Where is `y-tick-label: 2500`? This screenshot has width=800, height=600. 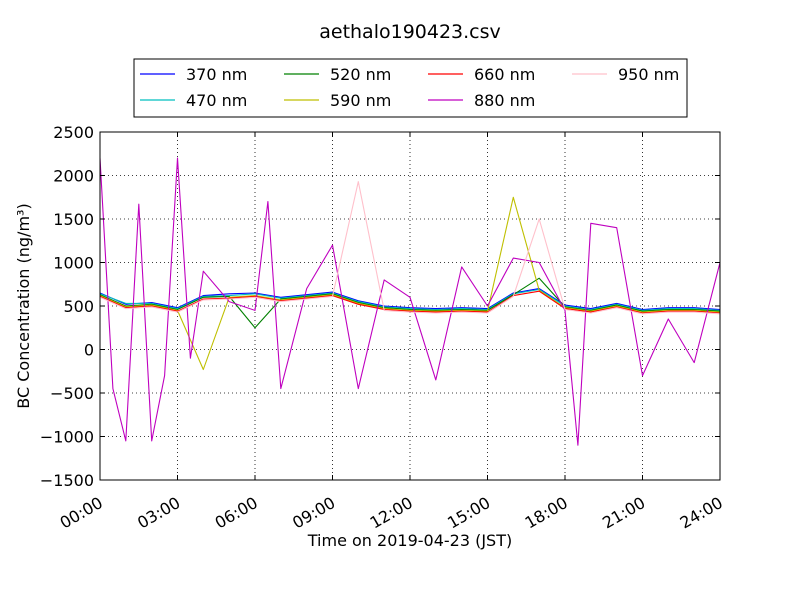
y-tick-label: 2500 is located at coordinates (73, 132).